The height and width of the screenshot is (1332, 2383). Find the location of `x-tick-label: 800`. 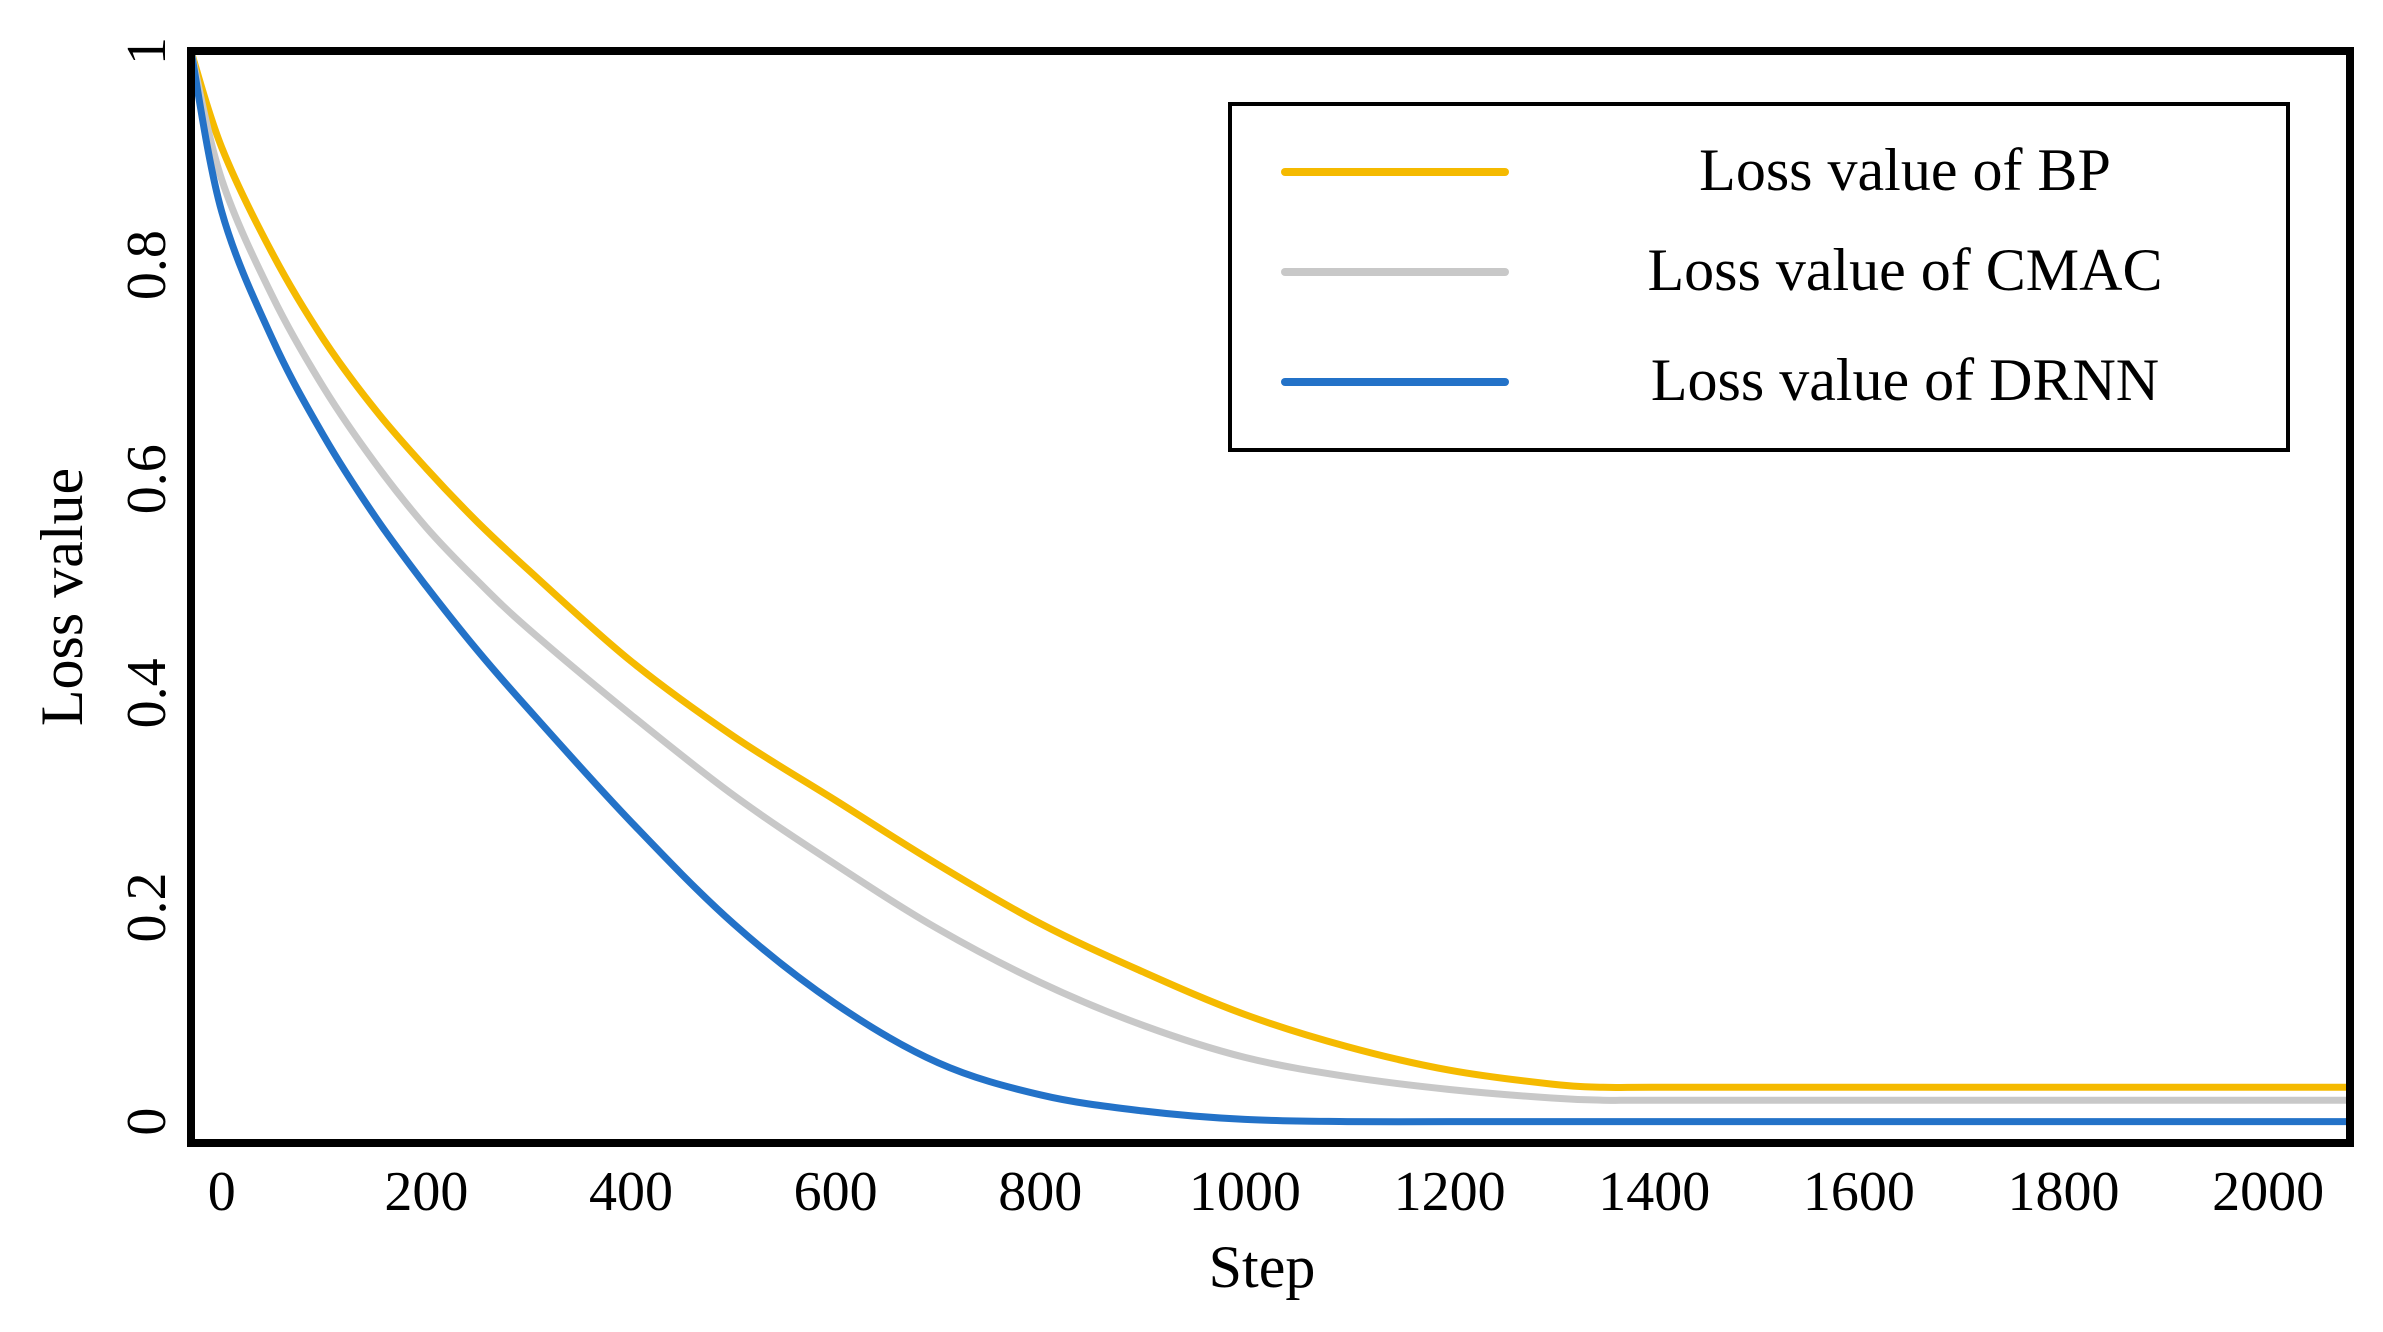

x-tick-label: 800 is located at coordinates (1040, 1192).